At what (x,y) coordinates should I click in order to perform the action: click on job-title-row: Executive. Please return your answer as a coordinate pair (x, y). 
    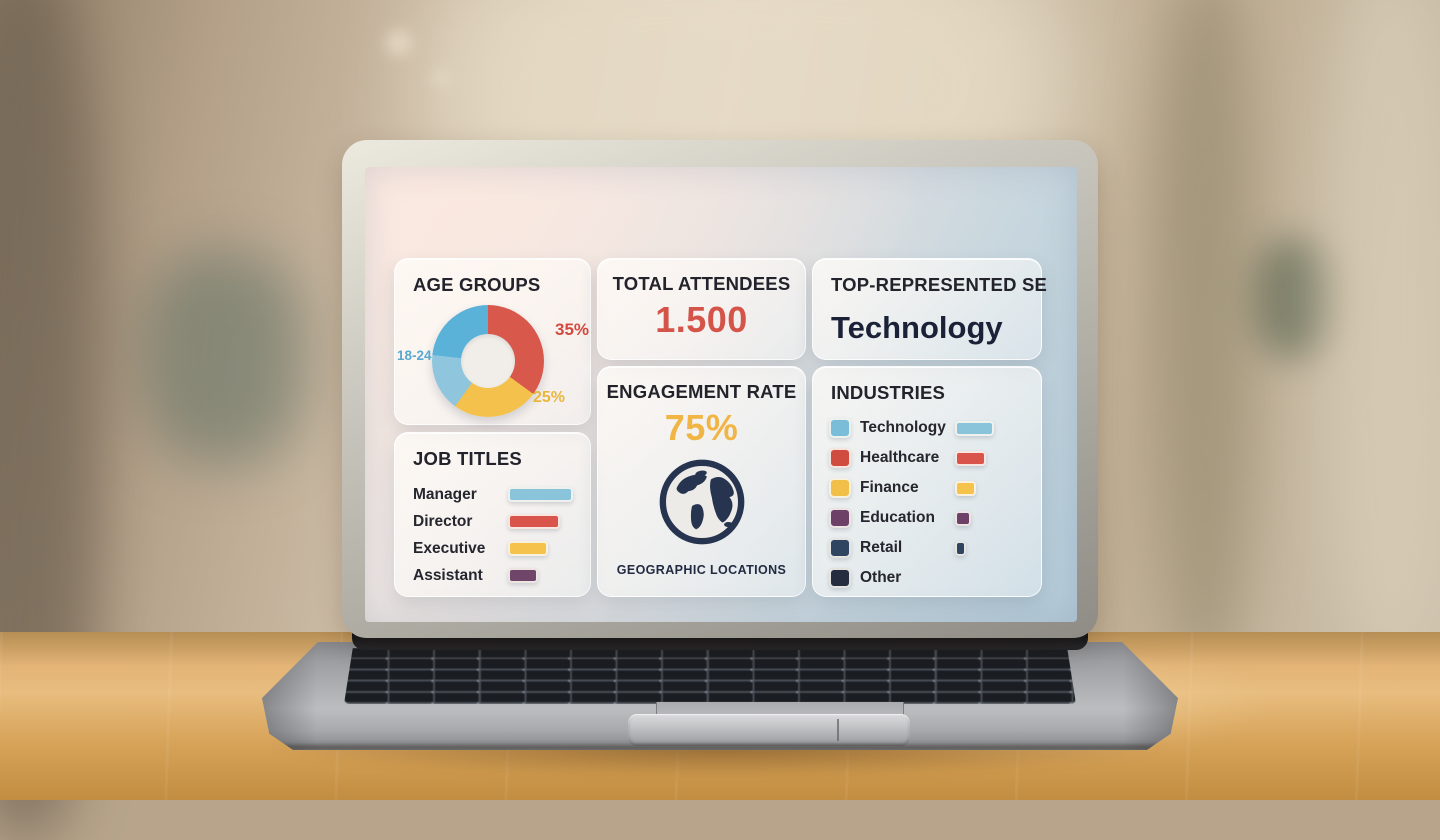
    Looking at the image, I should click on (494, 548).